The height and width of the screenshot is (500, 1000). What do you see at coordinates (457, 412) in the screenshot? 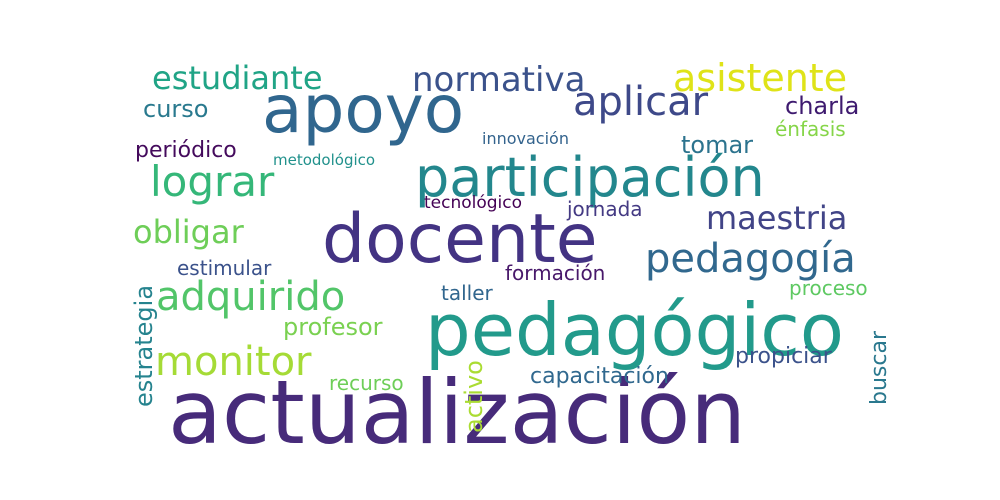
I see `word-actualizacion: actualización` at bounding box center [457, 412].